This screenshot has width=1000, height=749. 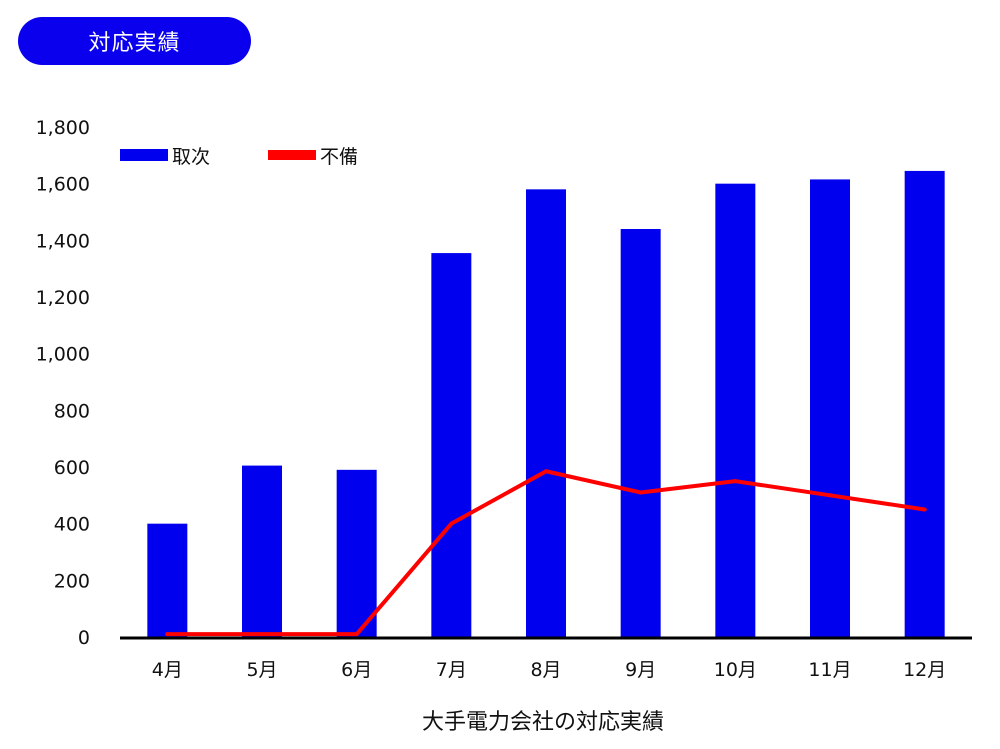 What do you see at coordinates (72, 468) in the screenshot?
I see `y-tick-label: 600` at bounding box center [72, 468].